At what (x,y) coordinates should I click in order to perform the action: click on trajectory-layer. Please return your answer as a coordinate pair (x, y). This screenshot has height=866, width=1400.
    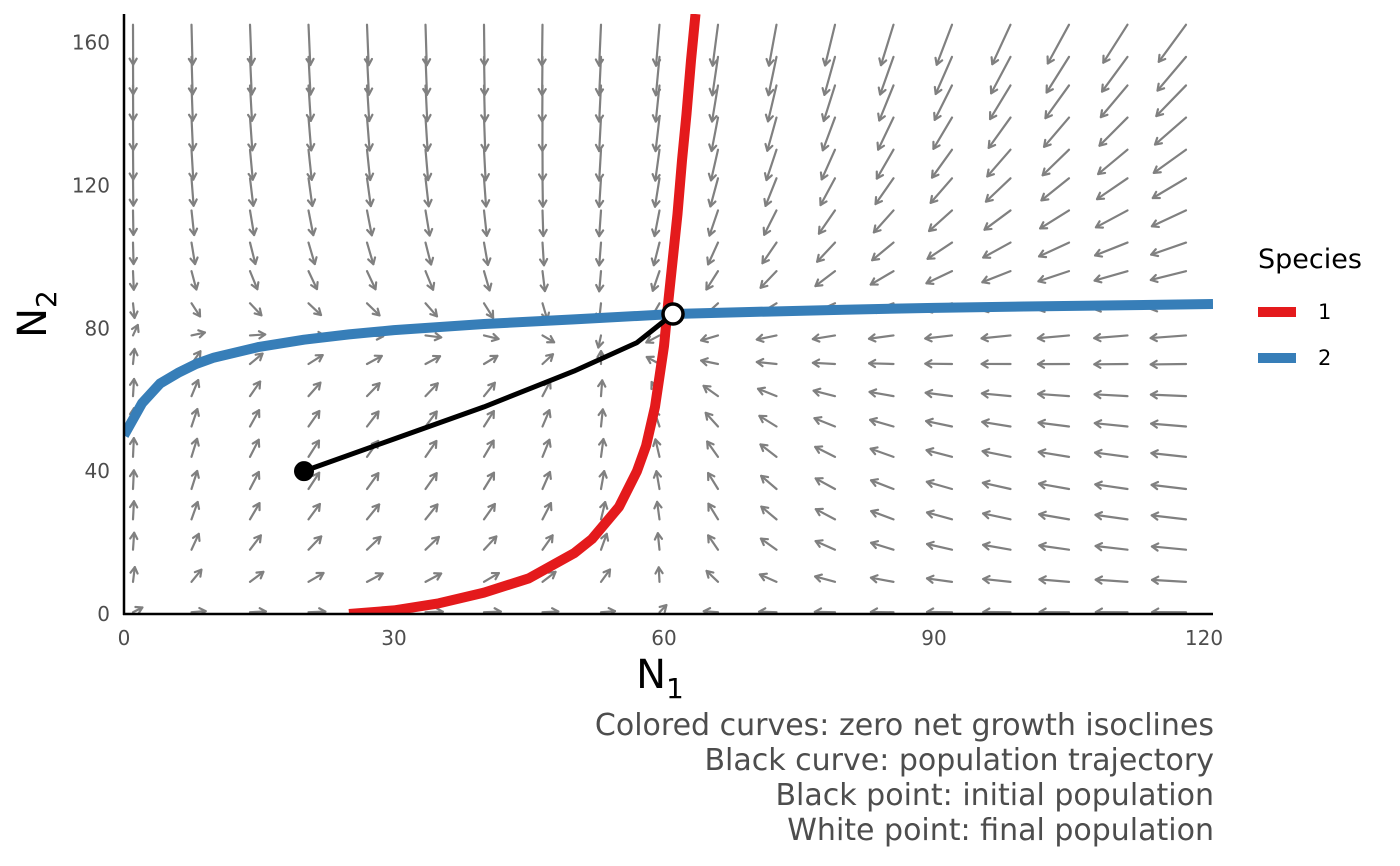
    Looking at the image, I should click on (489, 393).